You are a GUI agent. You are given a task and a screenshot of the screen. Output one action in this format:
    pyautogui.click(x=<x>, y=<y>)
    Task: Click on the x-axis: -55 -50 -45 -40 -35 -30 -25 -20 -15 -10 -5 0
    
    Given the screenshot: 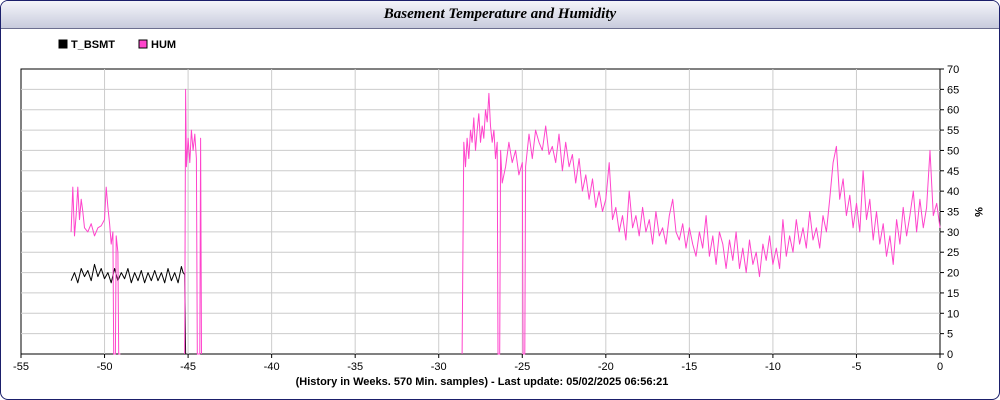 What is the action you would take?
    pyautogui.click(x=478, y=363)
    